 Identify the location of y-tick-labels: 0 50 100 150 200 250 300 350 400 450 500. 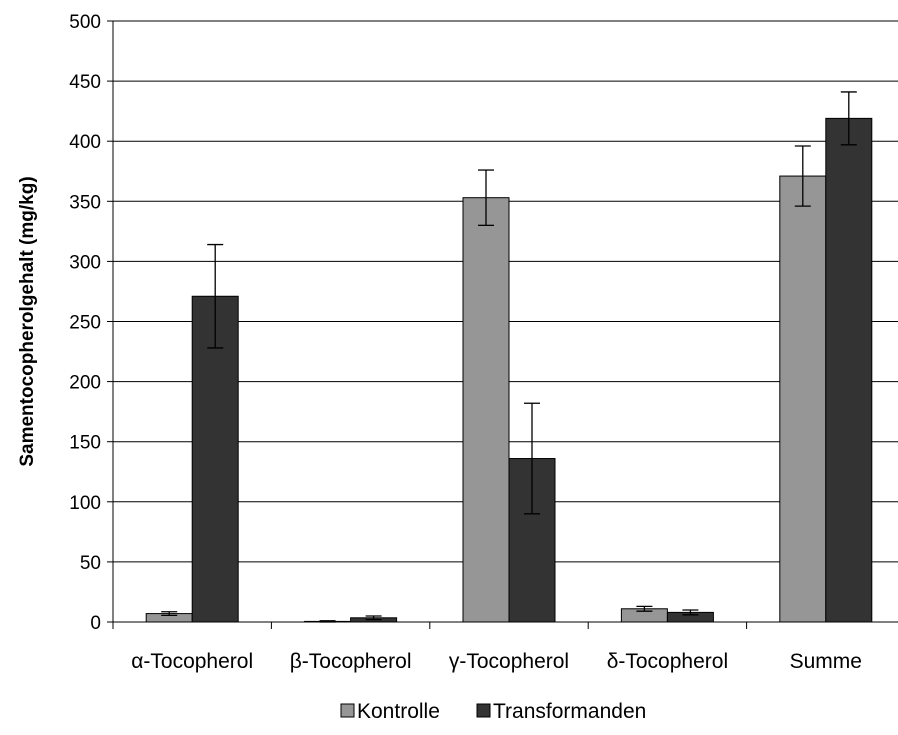
(85, 323).